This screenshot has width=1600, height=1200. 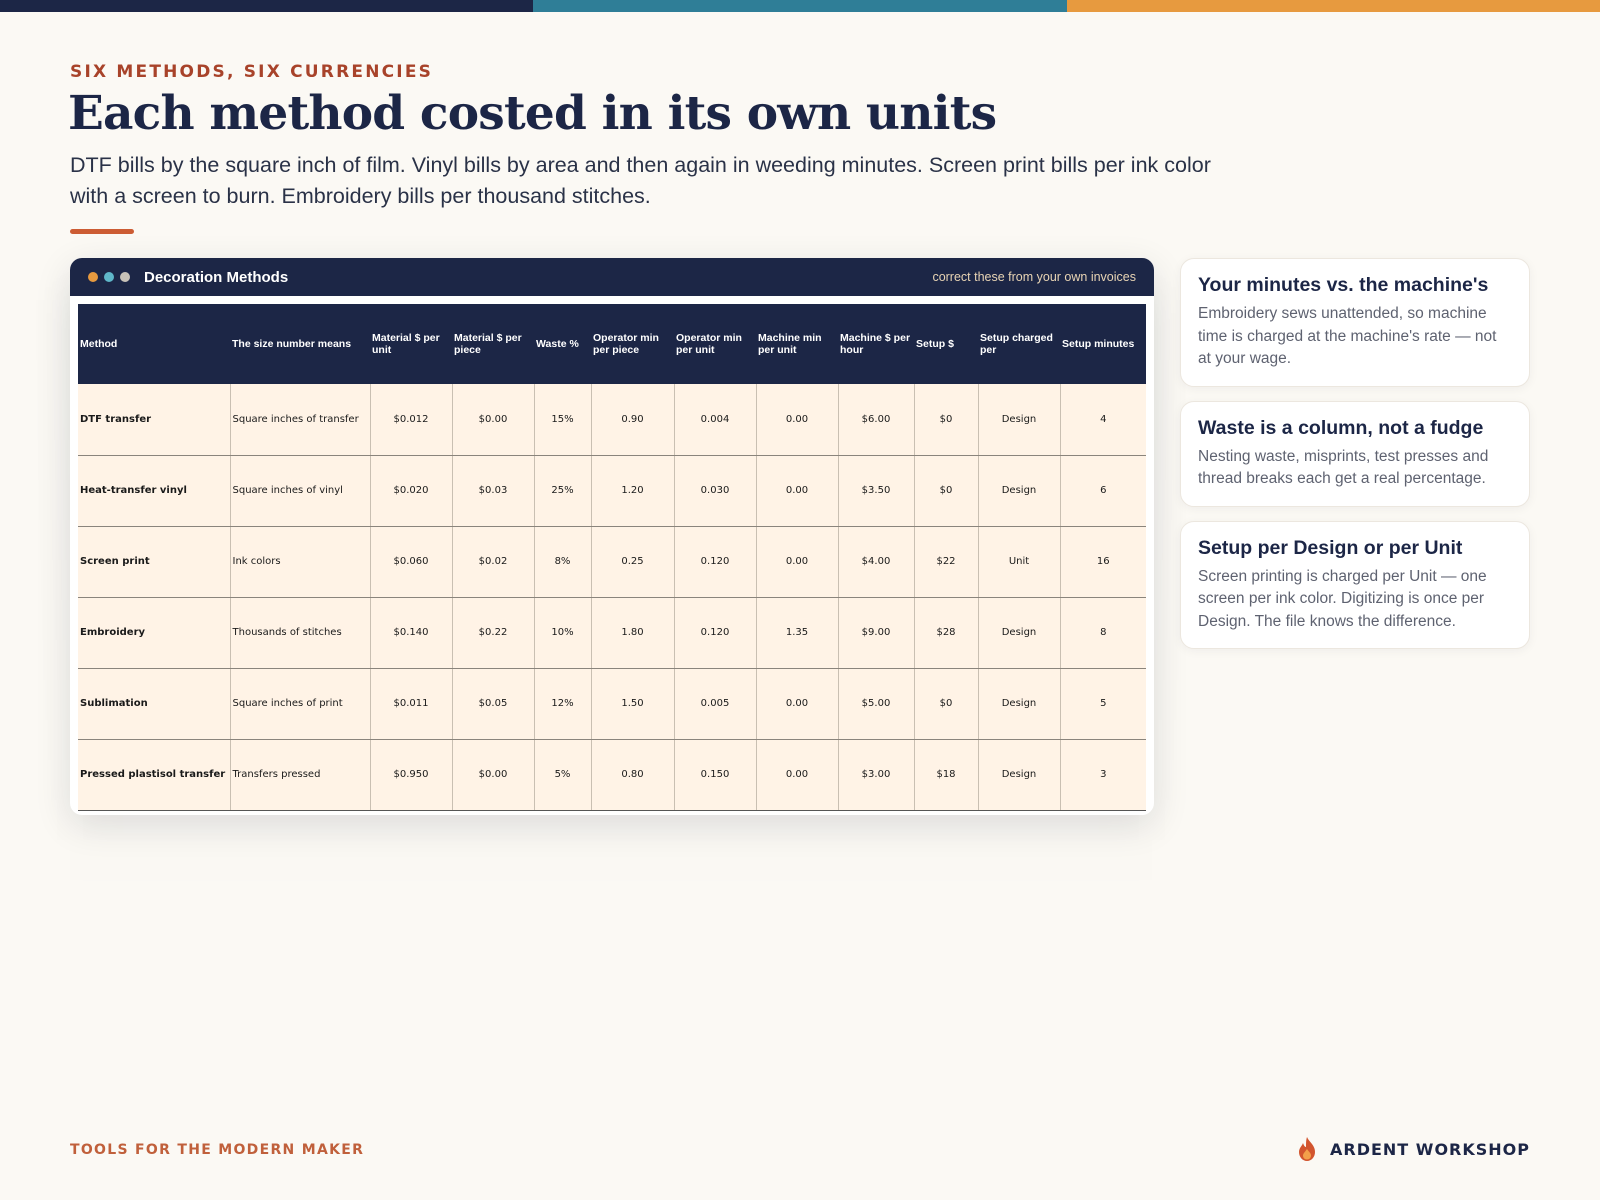 I want to click on column-header: Material $ per piece, so click(x=493, y=344).